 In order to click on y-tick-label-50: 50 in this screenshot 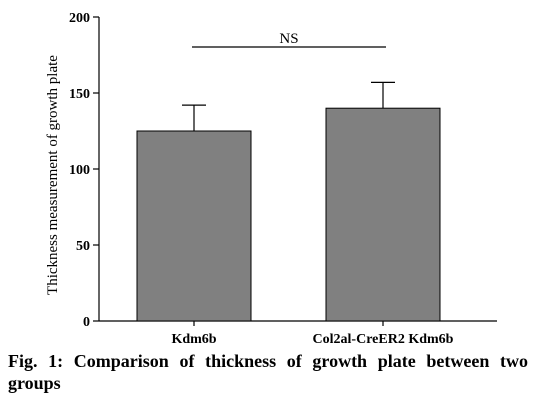, I will do `click(83, 246)`.